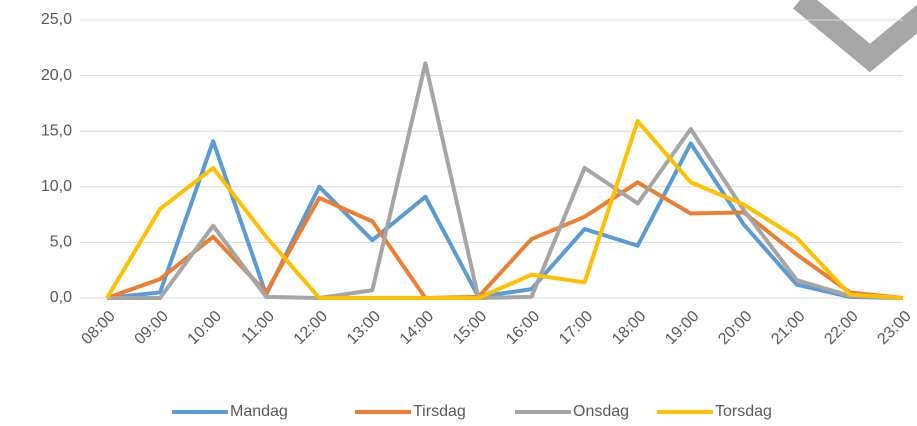 This screenshot has width=917, height=426. I want to click on legend-label: Tirsdag, so click(439, 411).